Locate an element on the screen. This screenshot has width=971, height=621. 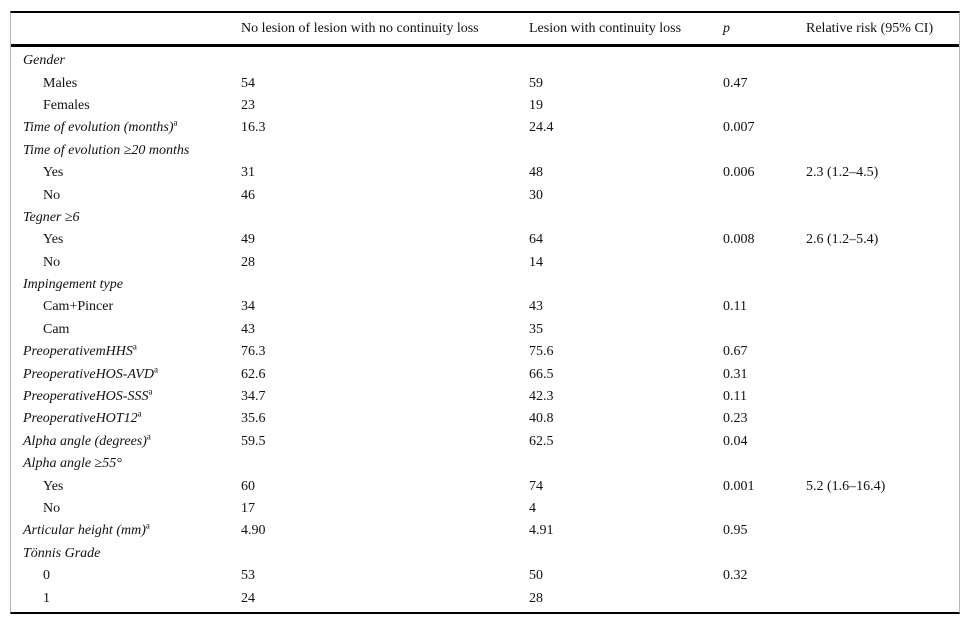
cell-p-value: 0.007 is located at coordinates (739, 128).